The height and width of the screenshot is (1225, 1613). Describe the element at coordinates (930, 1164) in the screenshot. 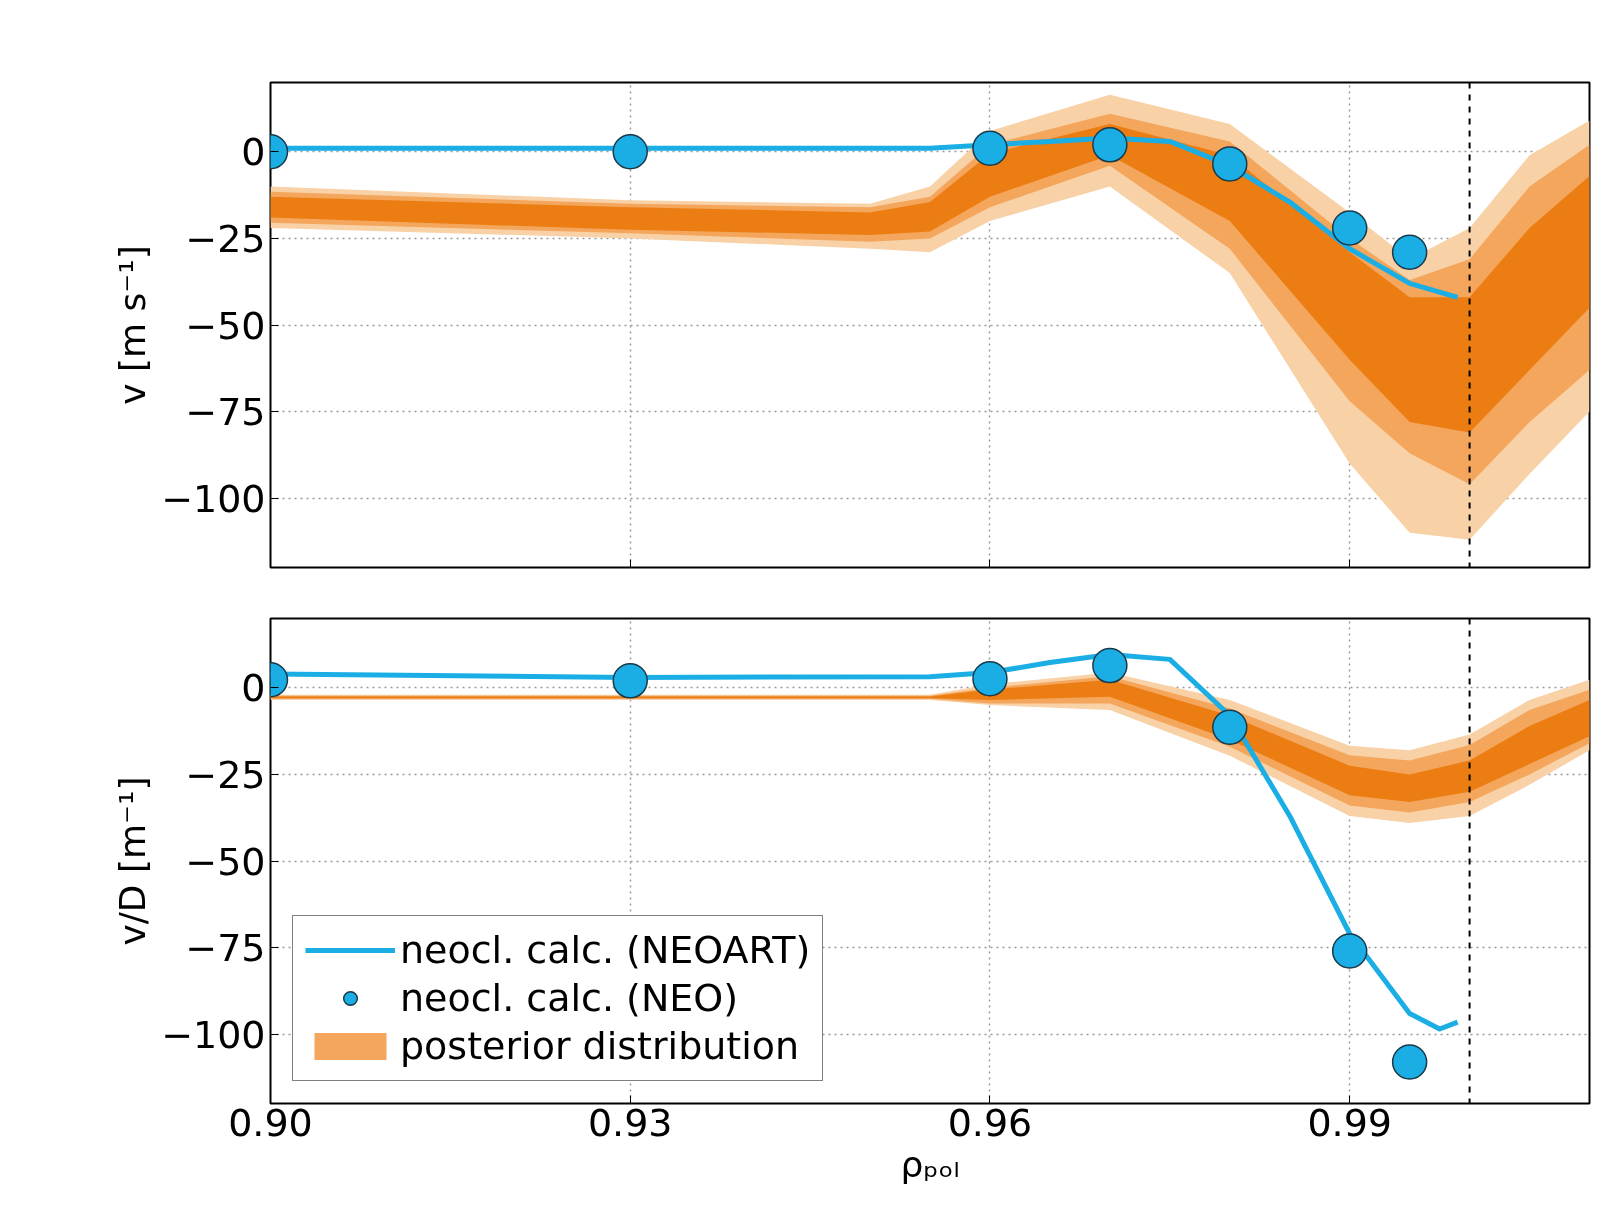

I see `x-axis-title: ρₚₒₗ` at that location.